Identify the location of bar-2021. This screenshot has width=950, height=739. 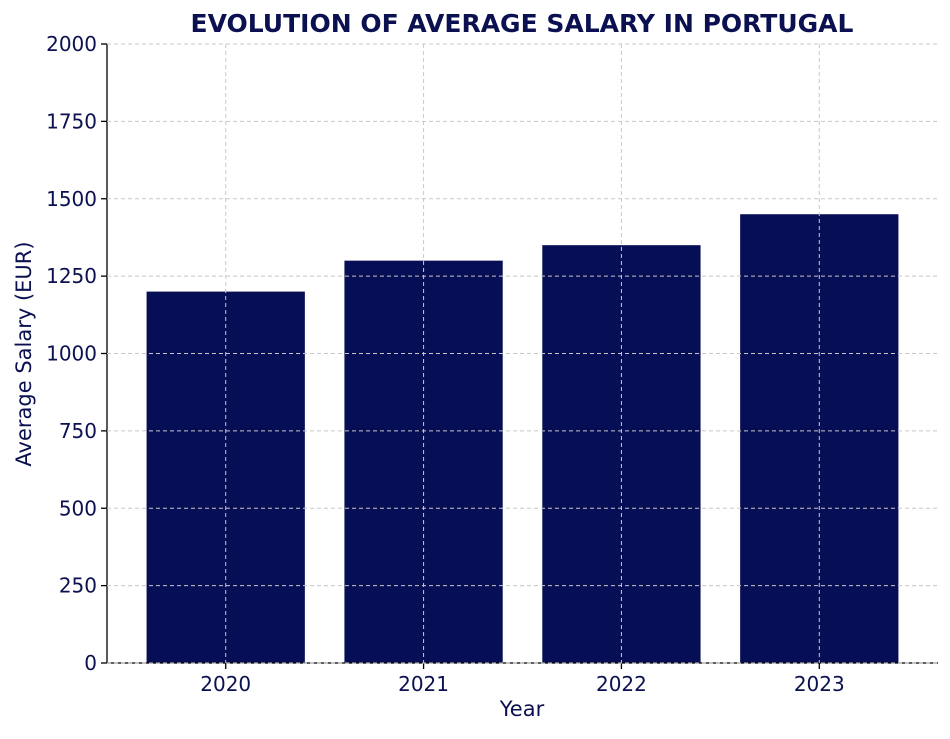
(423, 461).